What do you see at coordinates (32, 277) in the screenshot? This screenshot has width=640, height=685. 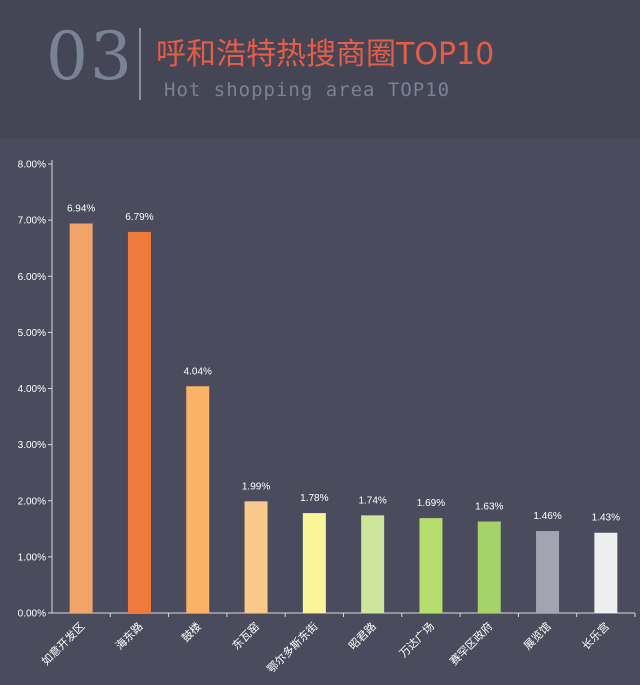 I see `y-tick-label: 6.00%` at bounding box center [32, 277].